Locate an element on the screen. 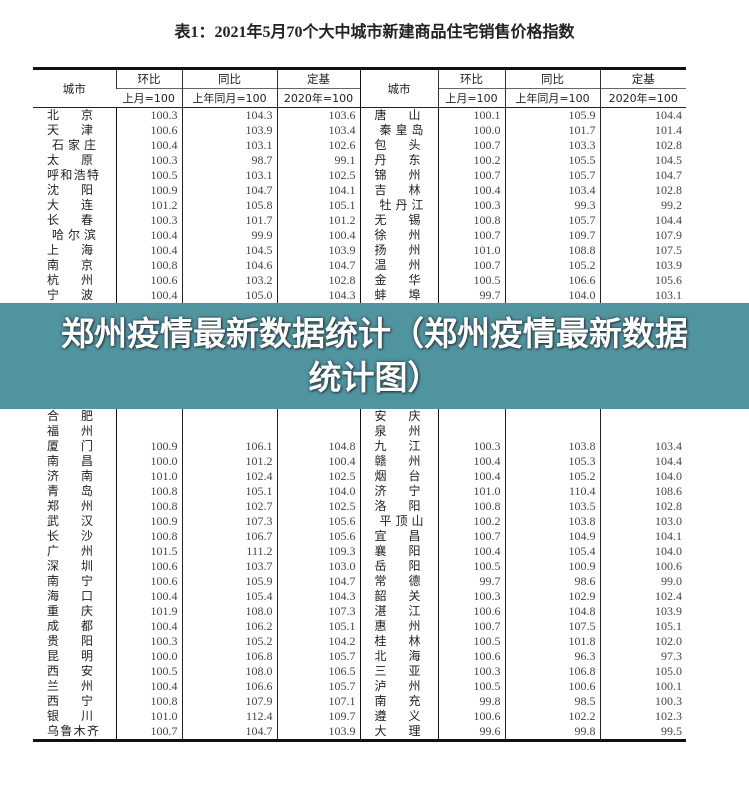 The width and height of the screenshot is (749, 790). value-dj-right: 104.0 is located at coordinates (642, 551).